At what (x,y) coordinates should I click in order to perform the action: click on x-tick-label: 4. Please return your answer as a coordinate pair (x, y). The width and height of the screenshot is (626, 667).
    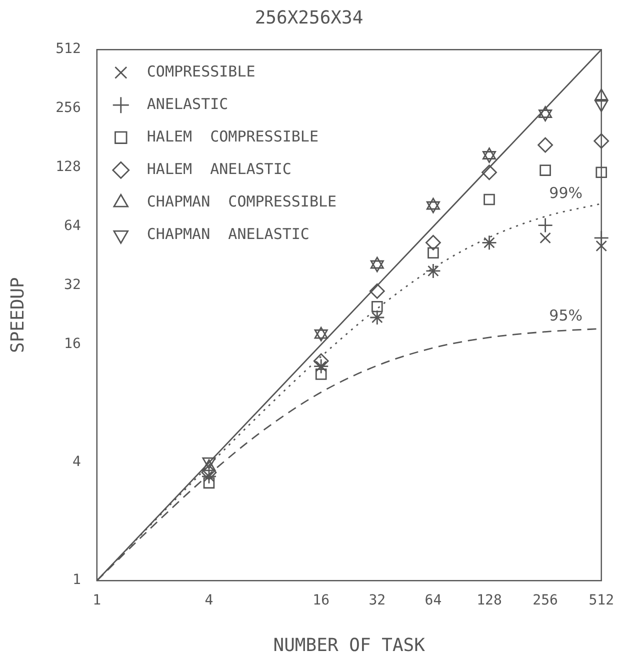
    Looking at the image, I should click on (209, 600).